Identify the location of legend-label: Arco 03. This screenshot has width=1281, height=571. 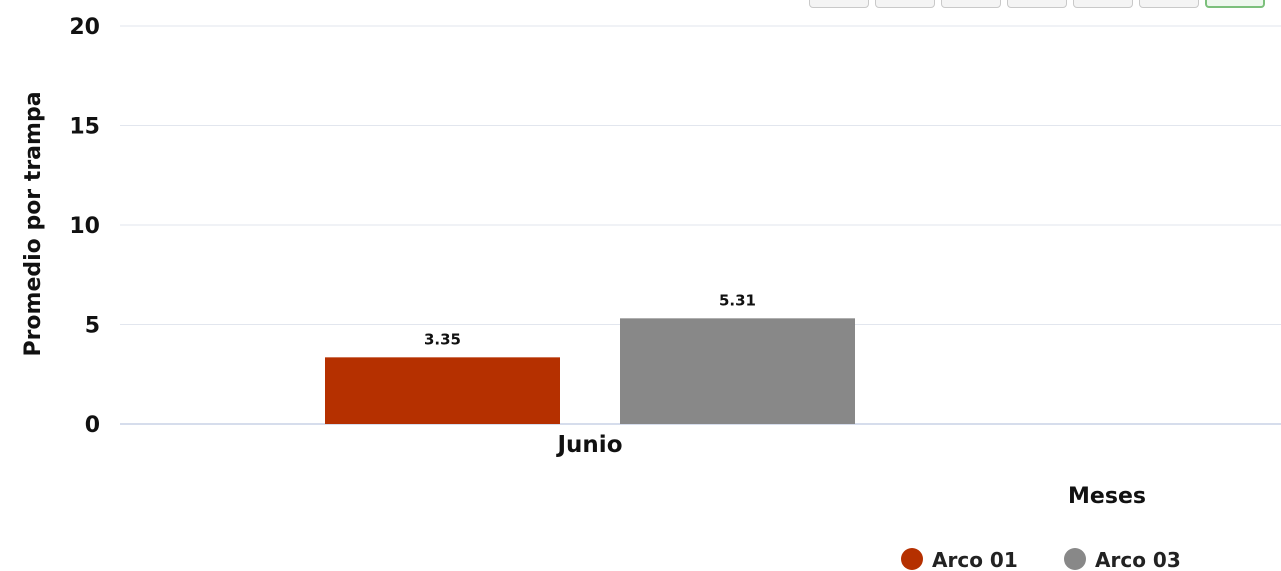
(1138, 559).